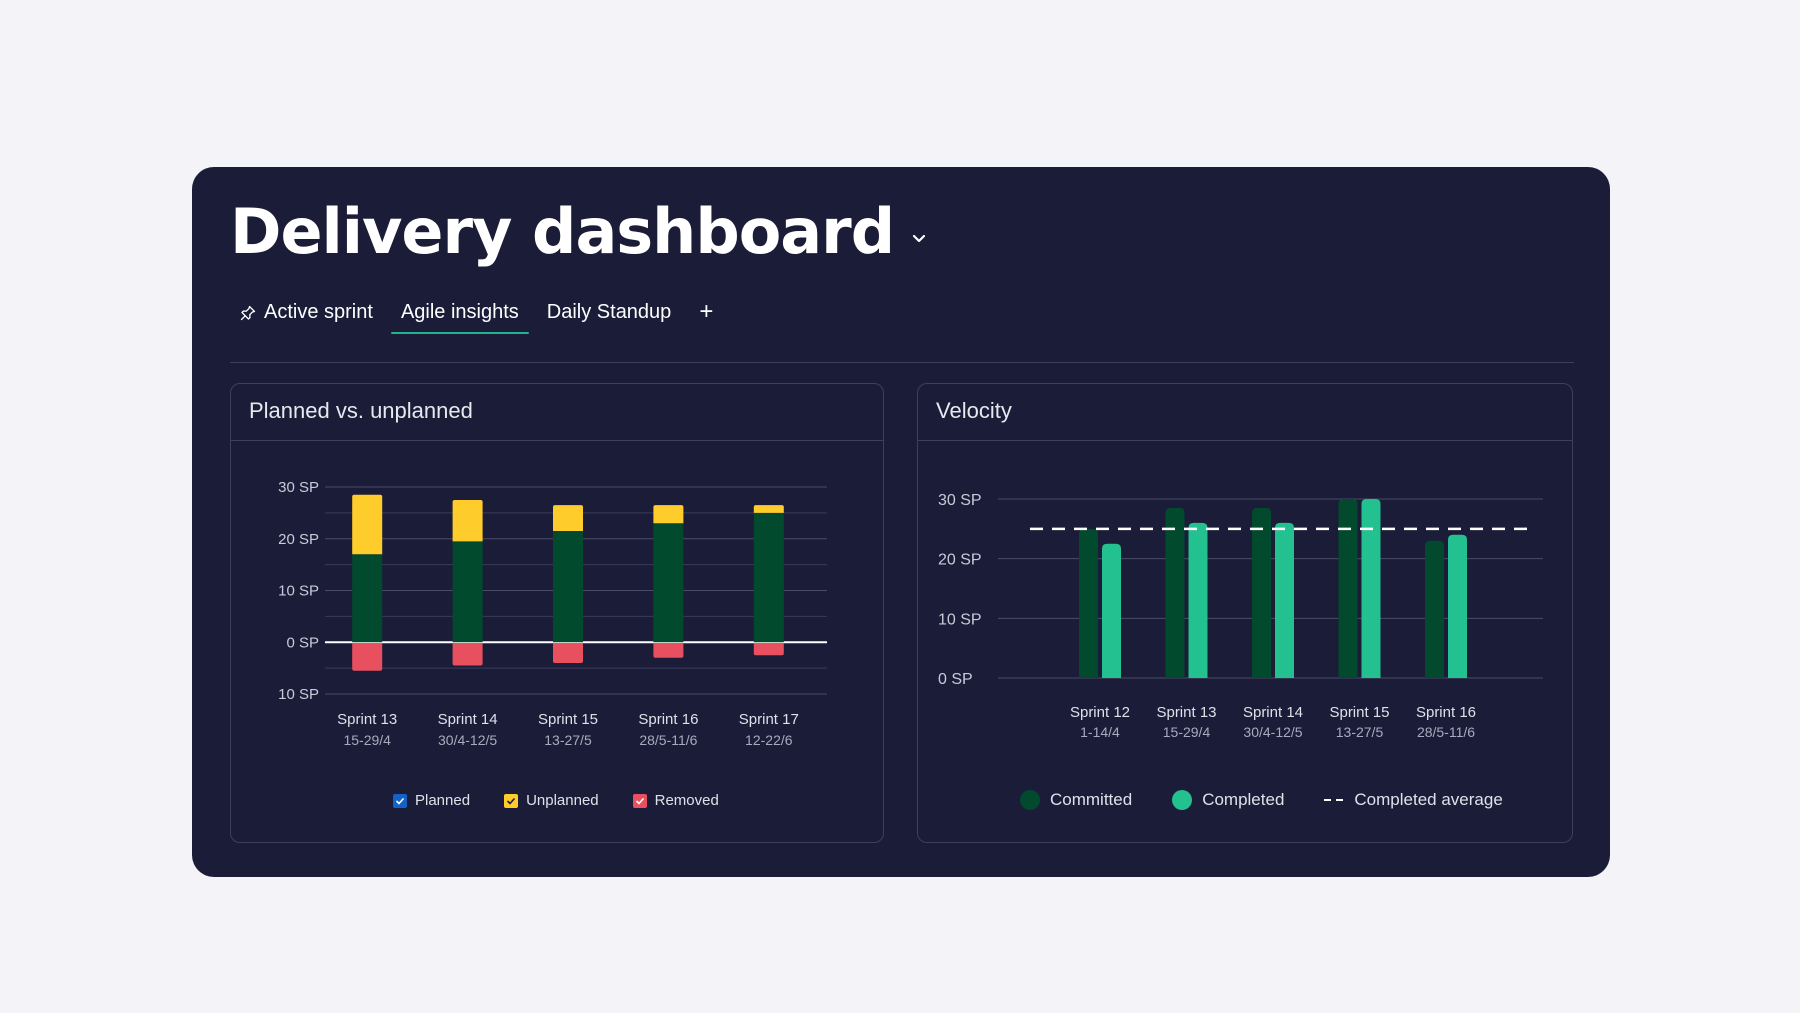 The image size is (1800, 1013). What do you see at coordinates (248, 312) in the screenshot?
I see `pin-icon` at bounding box center [248, 312].